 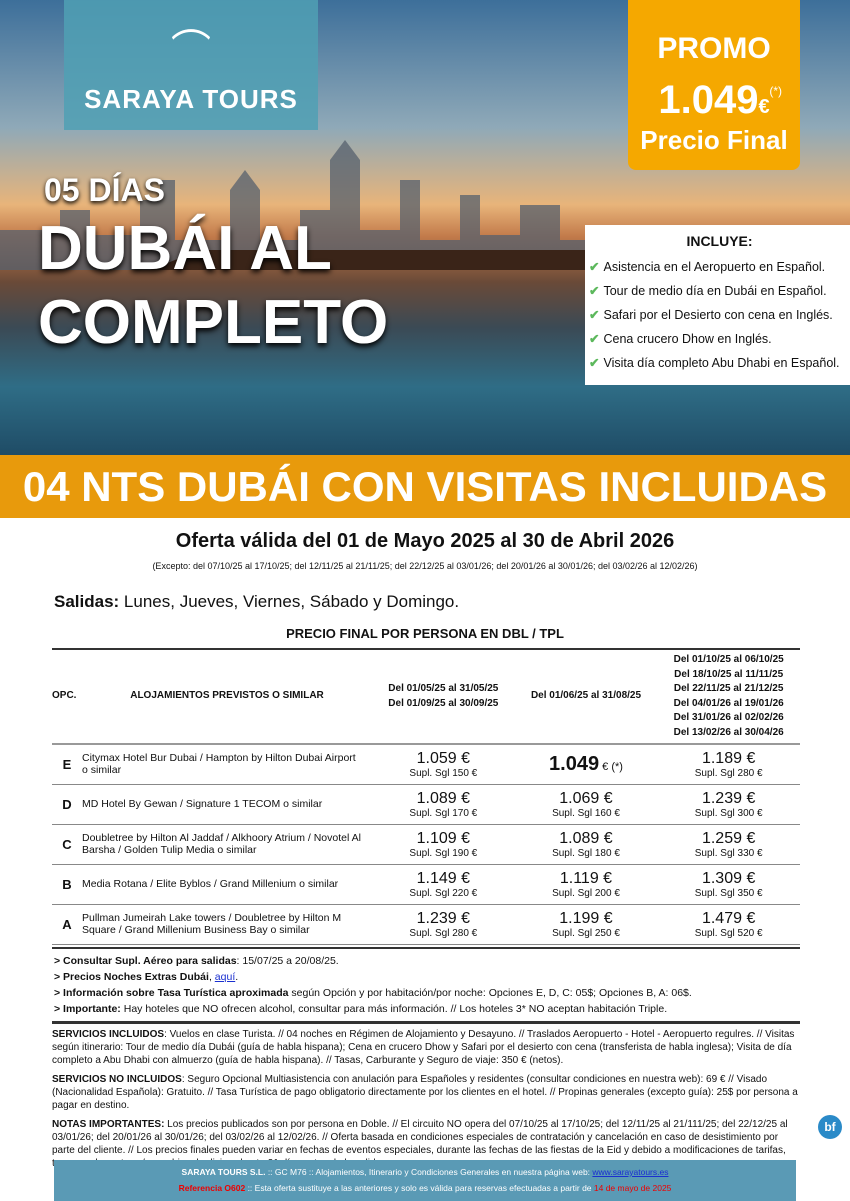 What do you see at coordinates (213, 286) in the screenshot?
I see `trip-title: DUBÁI AL COMPLETO` at bounding box center [213, 286].